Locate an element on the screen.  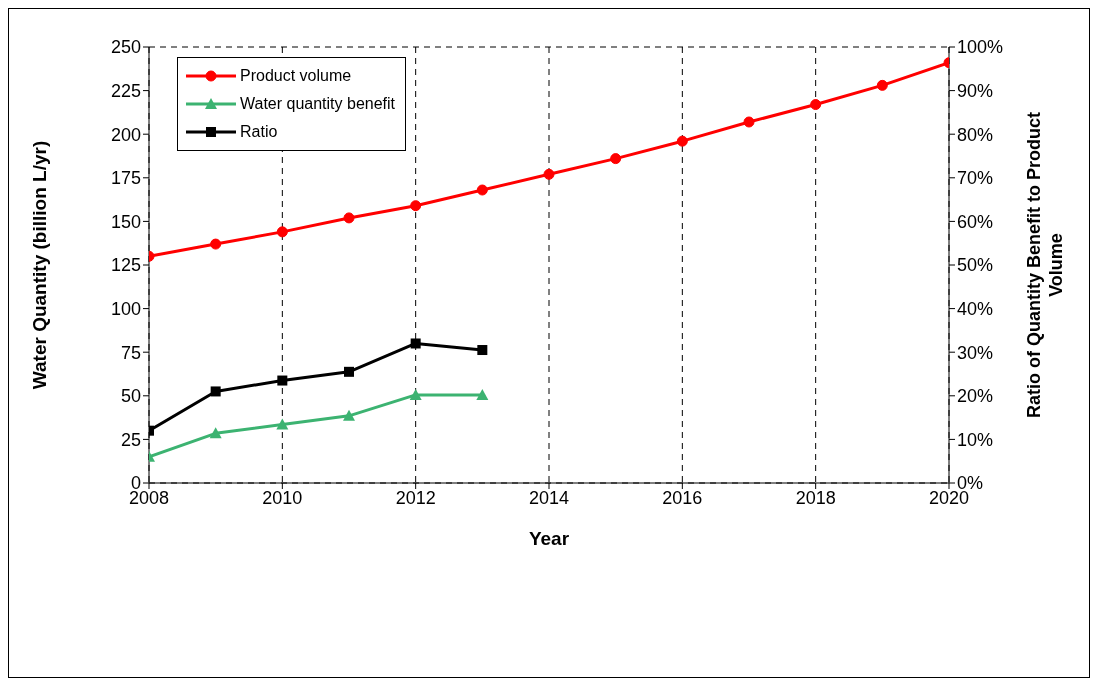
y2-axis-title: Ratio of Quantity Benefit to Product Volume is located at coordinates (1045, 265).